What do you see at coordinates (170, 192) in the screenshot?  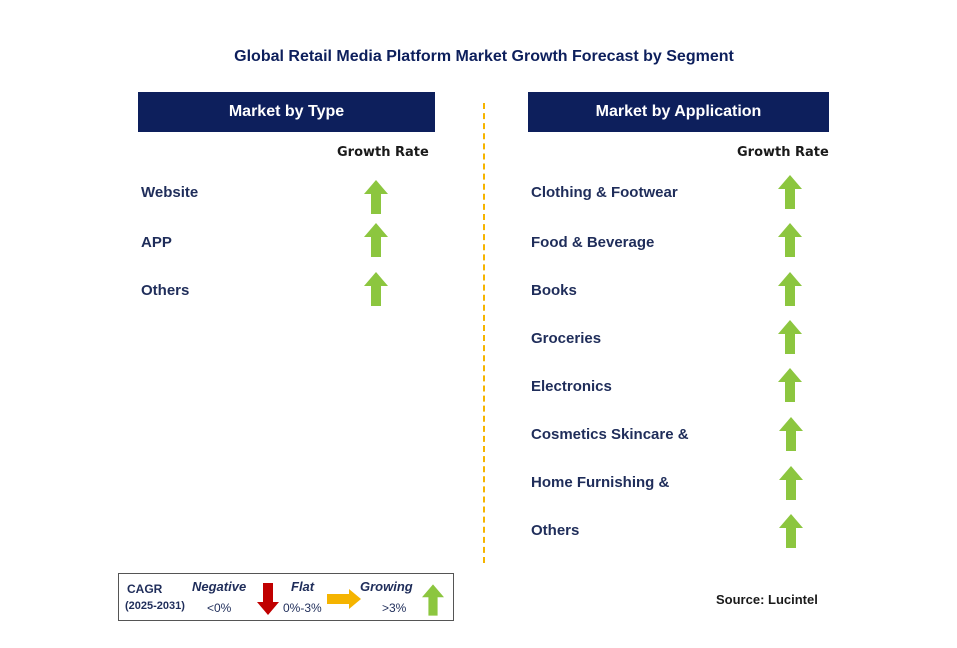 I see `type-item-label: Website` at bounding box center [170, 192].